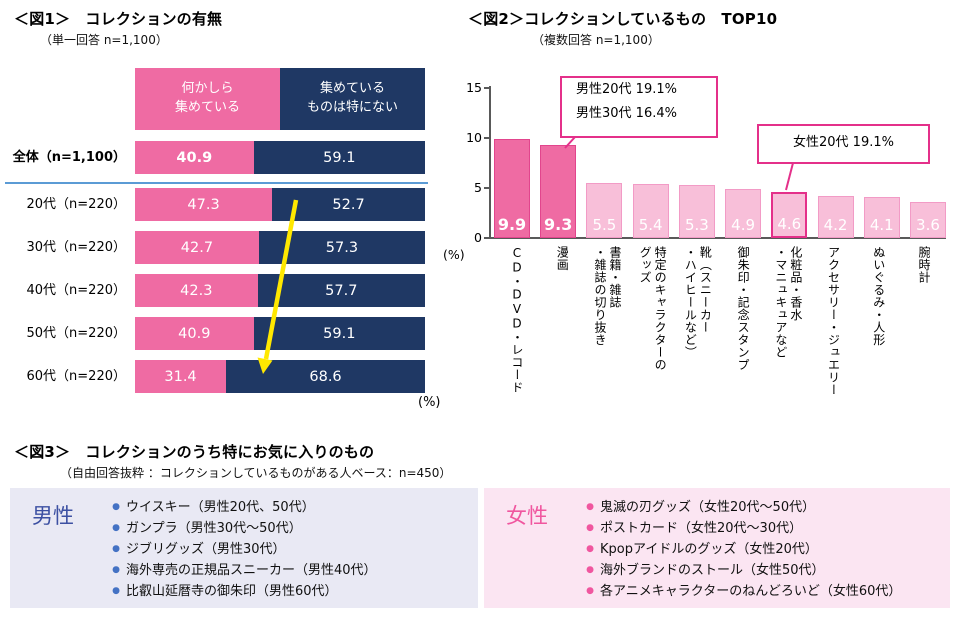  I want to click on fig1-legend-not-collecting: 集めている ものは特にない, so click(352, 99).